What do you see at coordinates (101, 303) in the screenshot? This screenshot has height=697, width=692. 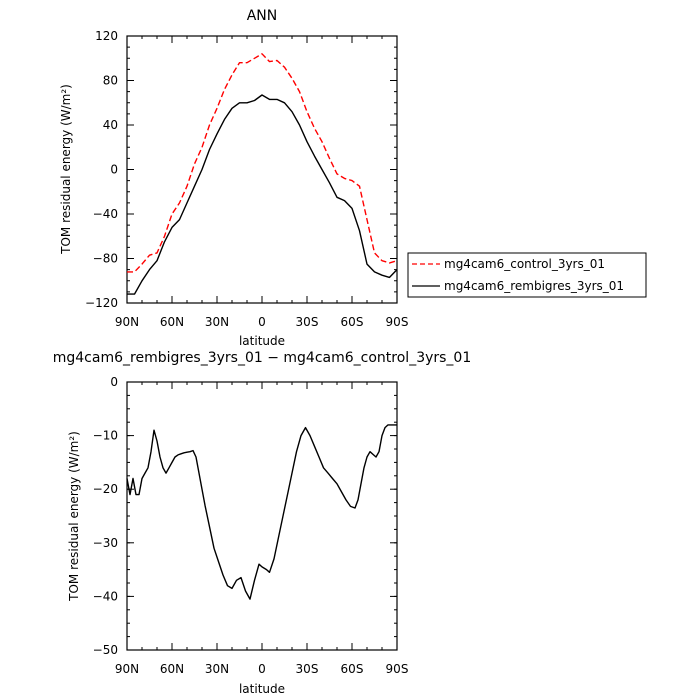 I see `top-y-tick-label: −120` at bounding box center [101, 303].